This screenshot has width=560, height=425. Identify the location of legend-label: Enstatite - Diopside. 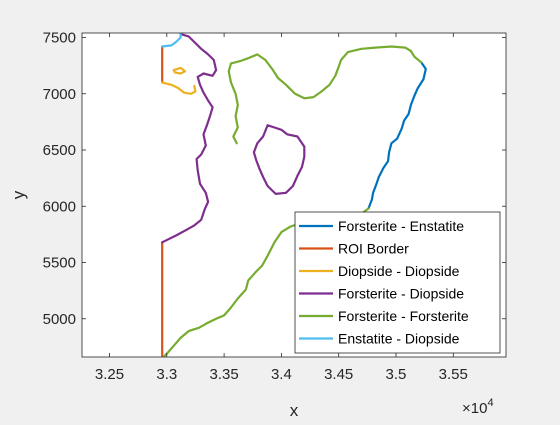
(399, 339).